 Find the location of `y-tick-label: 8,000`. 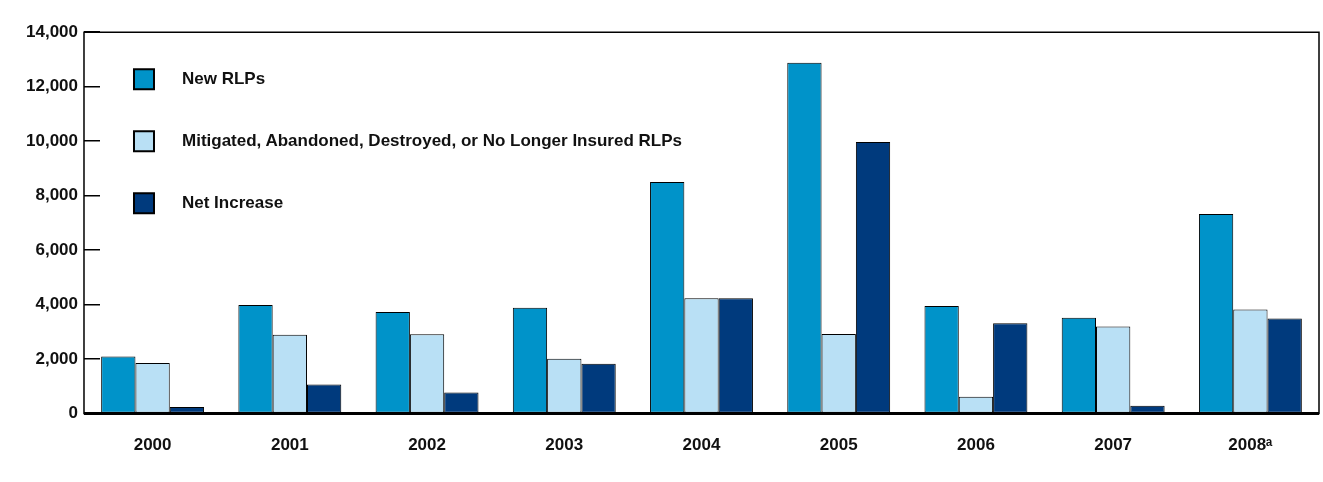

y-tick-label: 8,000 is located at coordinates (56, 195).